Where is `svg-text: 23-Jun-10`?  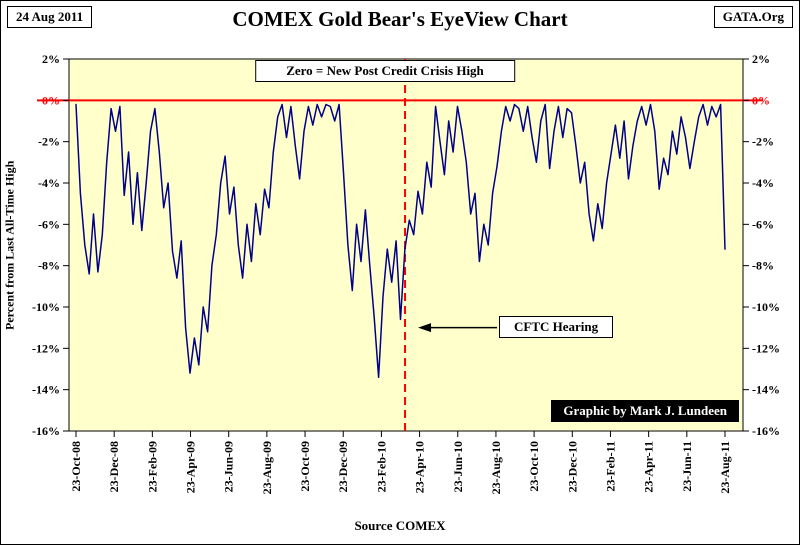
svg-text: 23-Jun-10 is located at coordinates (458, 466).